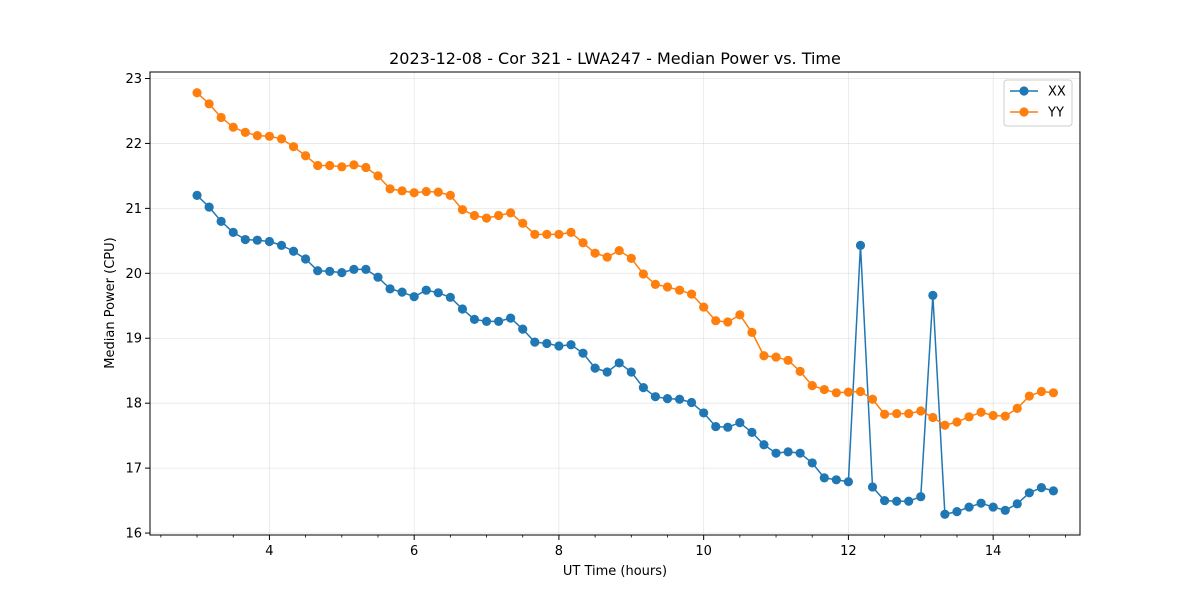 Image resolution: width=1200 pixels, height=600 pixels. I want to click on y-tick-label: 17, so click(133, 469).